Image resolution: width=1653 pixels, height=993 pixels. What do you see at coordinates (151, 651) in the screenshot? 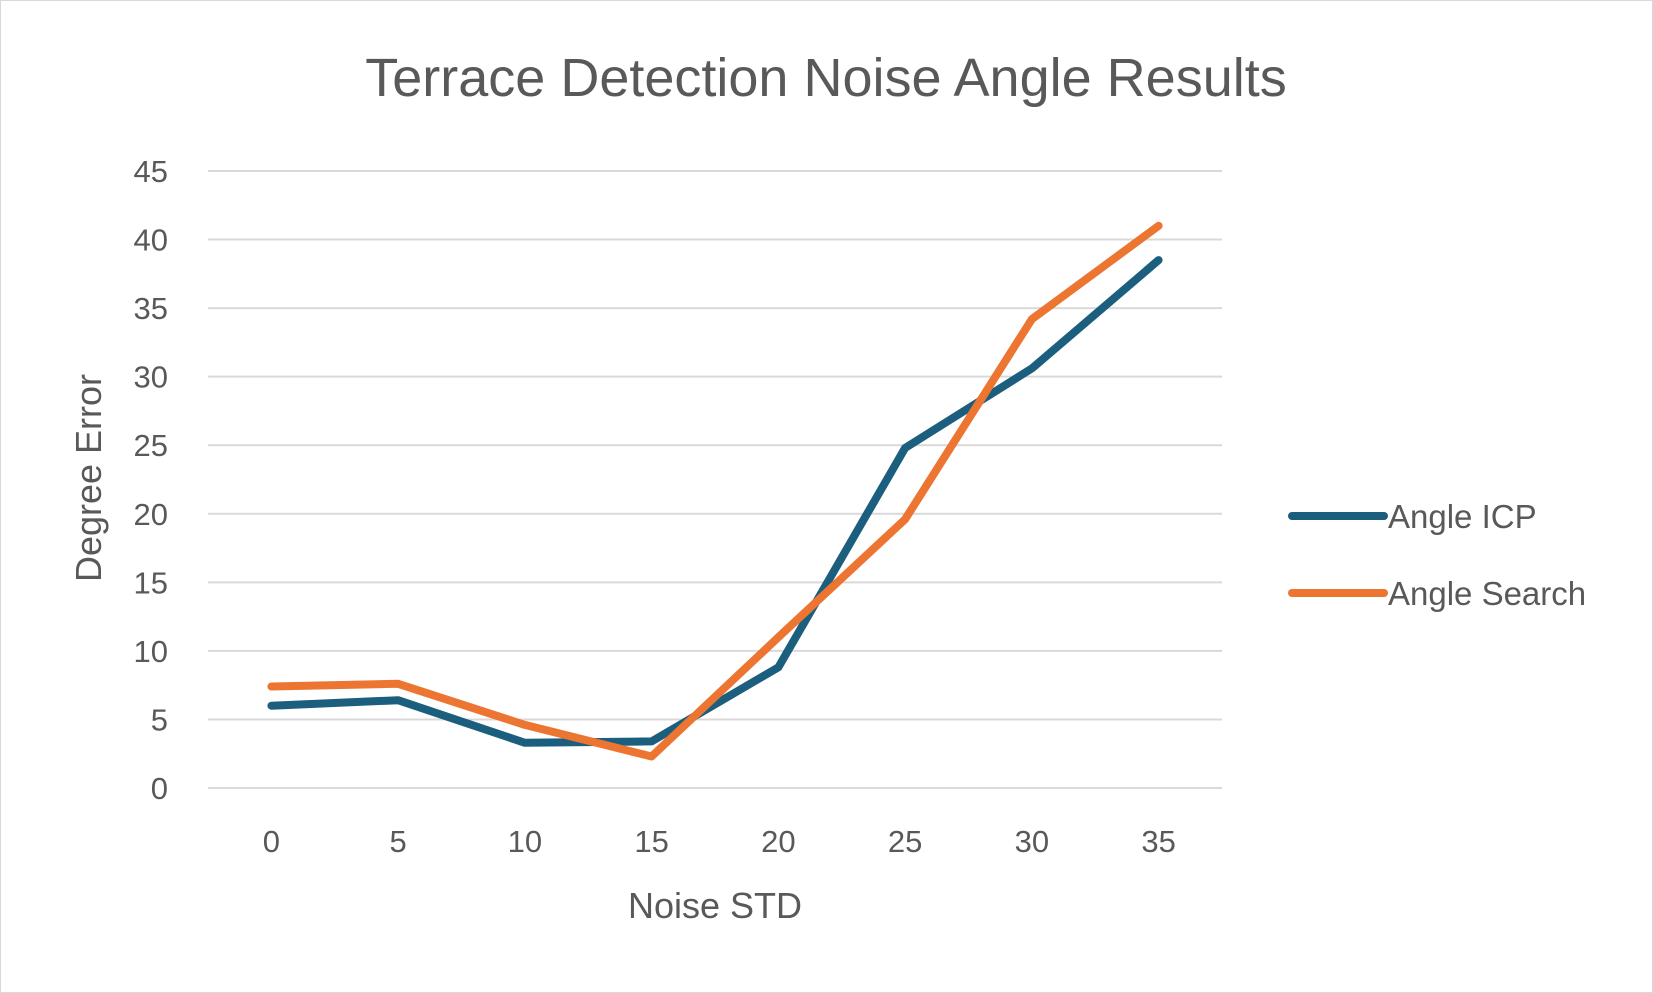
I see `y-tick-label: 10` at bounding box center [151, 651].